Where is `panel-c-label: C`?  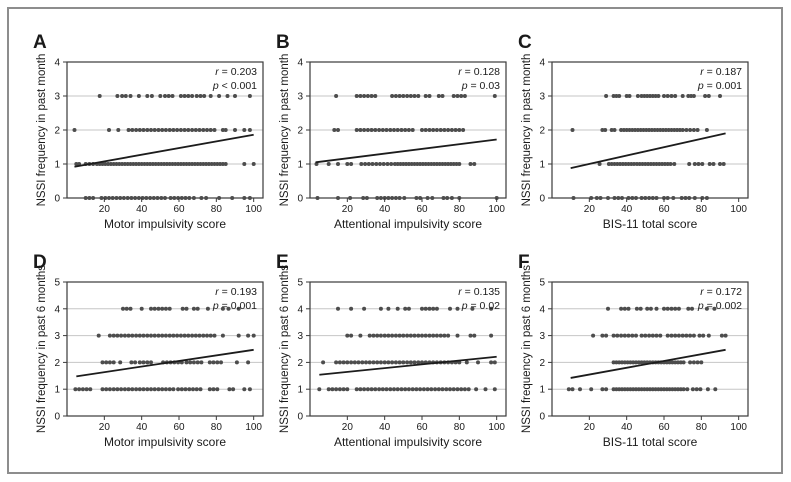
panel-c-label: C is located at coordinates (525, 42).